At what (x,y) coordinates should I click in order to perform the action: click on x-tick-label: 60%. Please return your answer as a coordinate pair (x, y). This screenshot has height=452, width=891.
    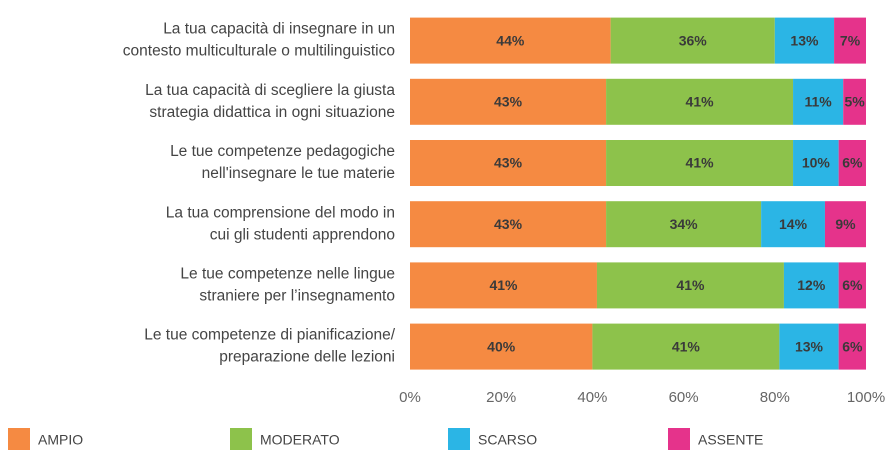
    Looking at the image, I should click on (684, 397).